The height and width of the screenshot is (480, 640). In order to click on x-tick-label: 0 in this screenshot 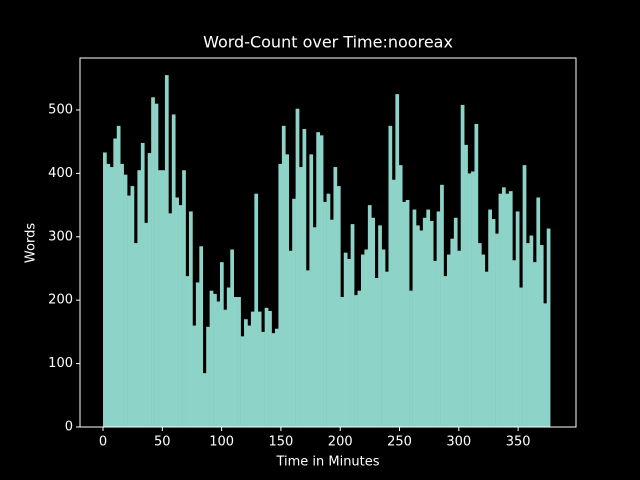, I will do `click(103, 442)`.